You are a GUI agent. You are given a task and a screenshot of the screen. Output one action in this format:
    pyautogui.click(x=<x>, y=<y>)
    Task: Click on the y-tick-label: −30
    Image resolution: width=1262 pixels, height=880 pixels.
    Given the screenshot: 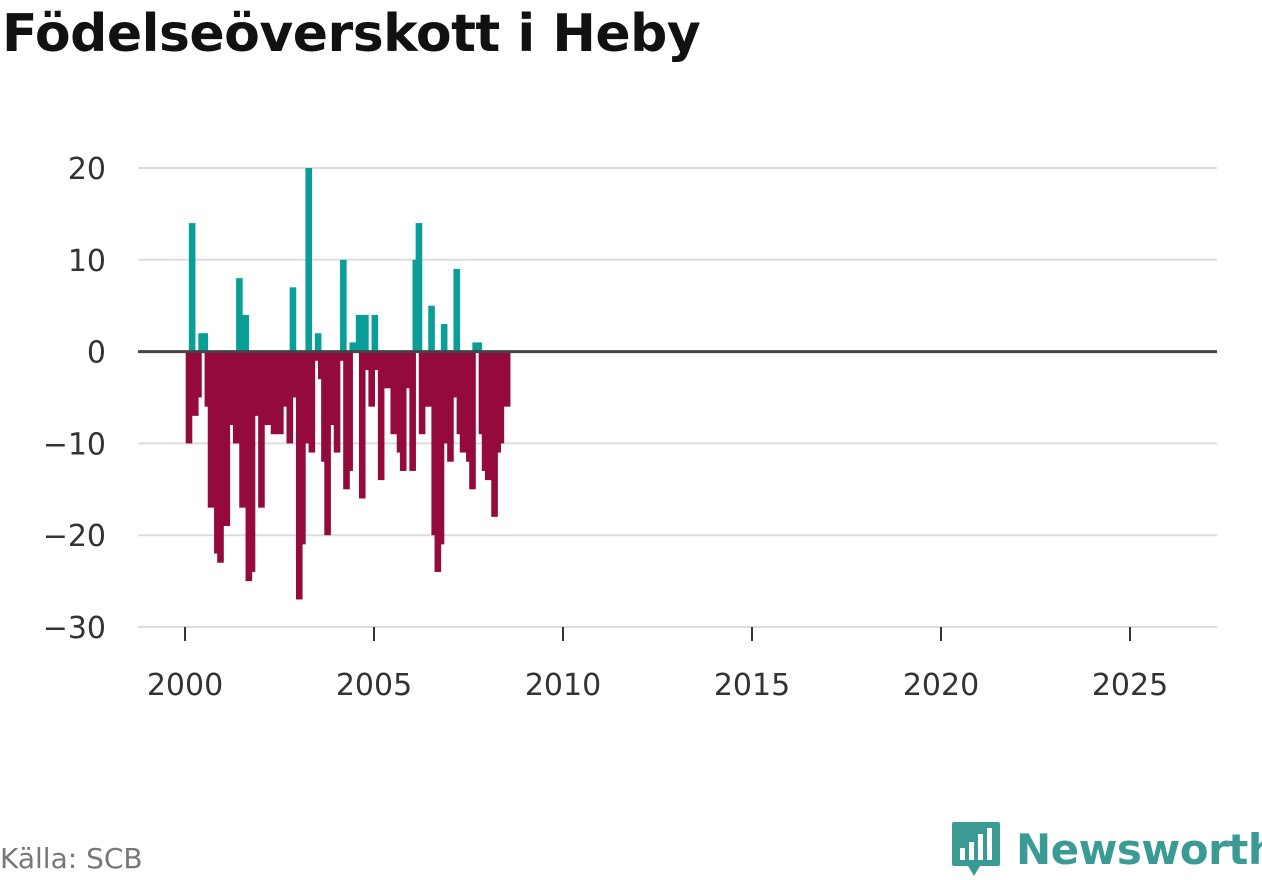 What is the action you would take?
    pyautogui.click(x=74, y=628)
    